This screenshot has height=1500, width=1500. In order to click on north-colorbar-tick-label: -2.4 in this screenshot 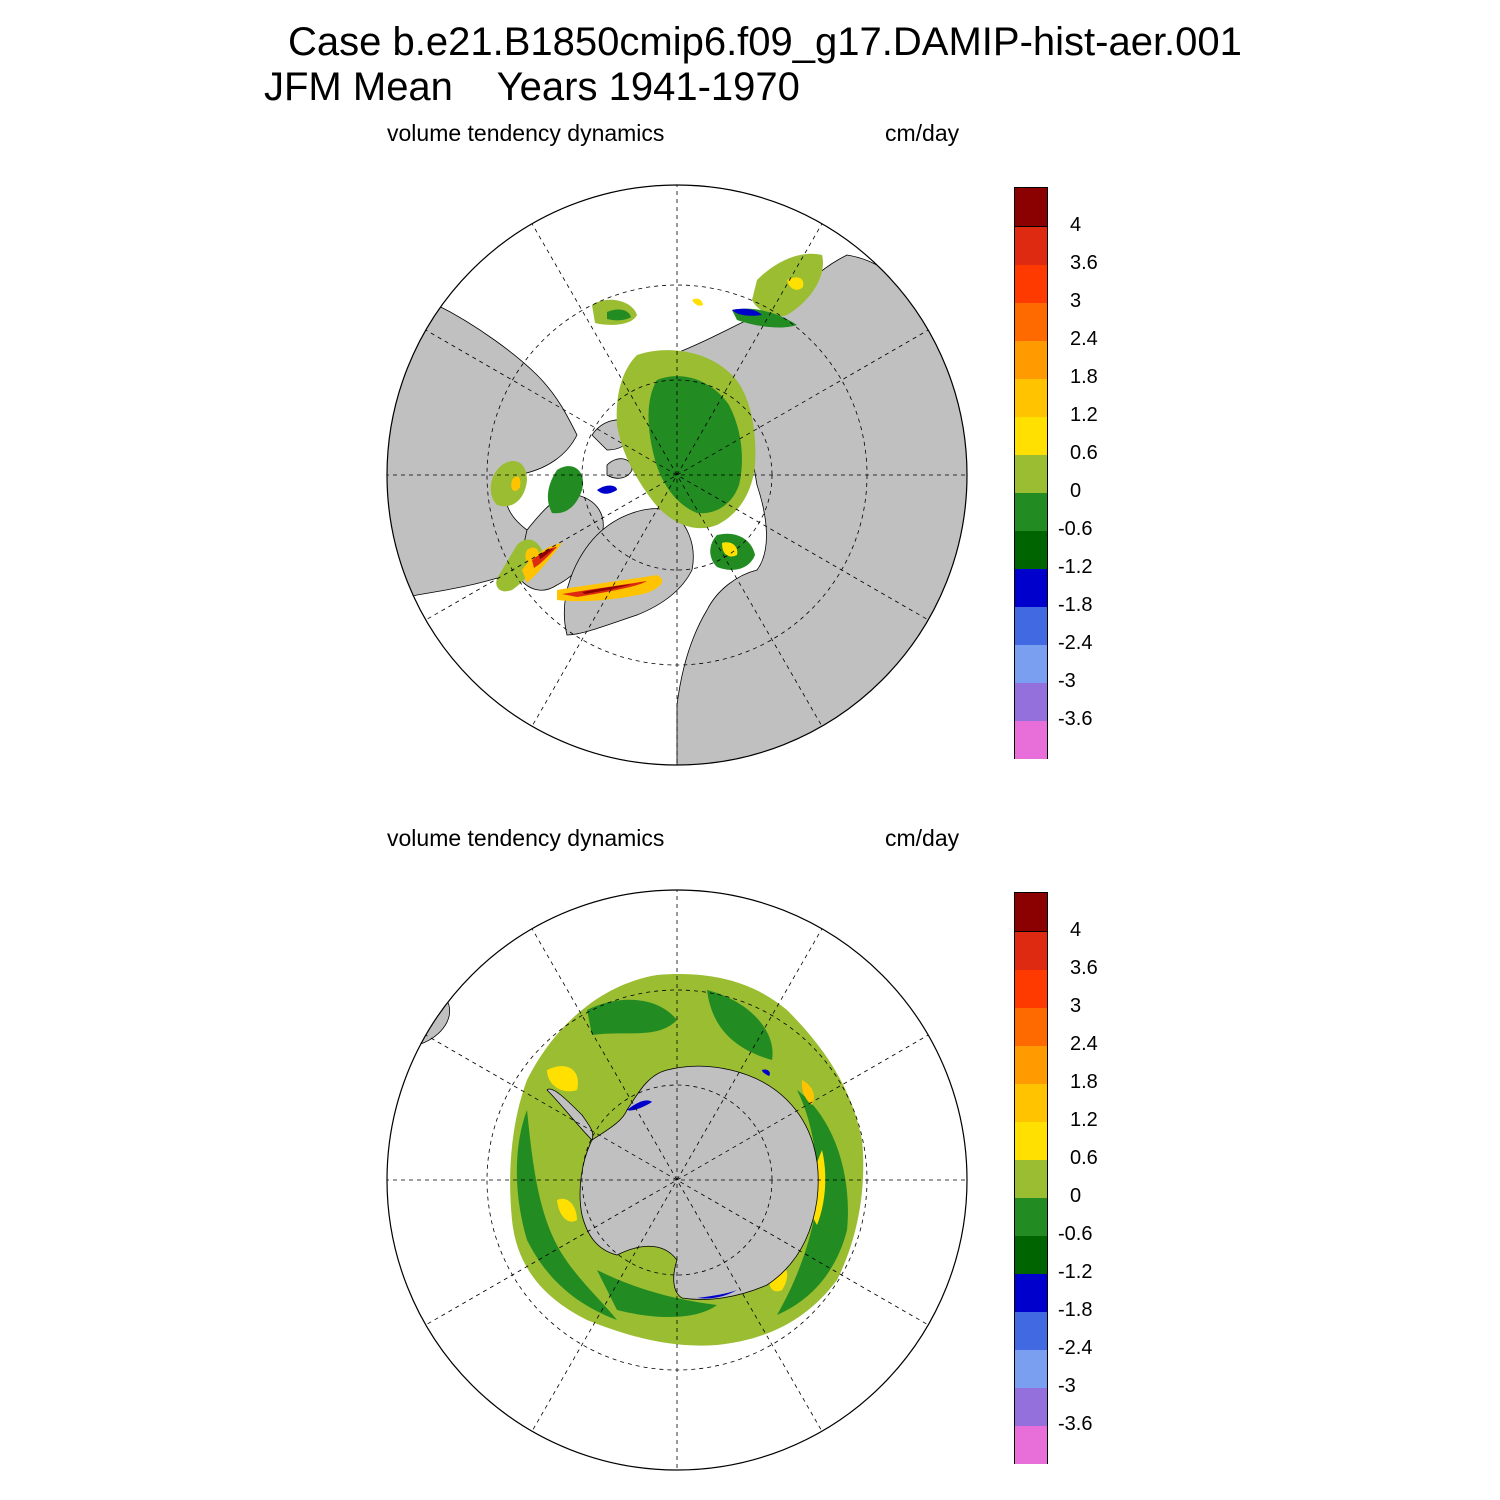, I will do `click(1075, 643)`.